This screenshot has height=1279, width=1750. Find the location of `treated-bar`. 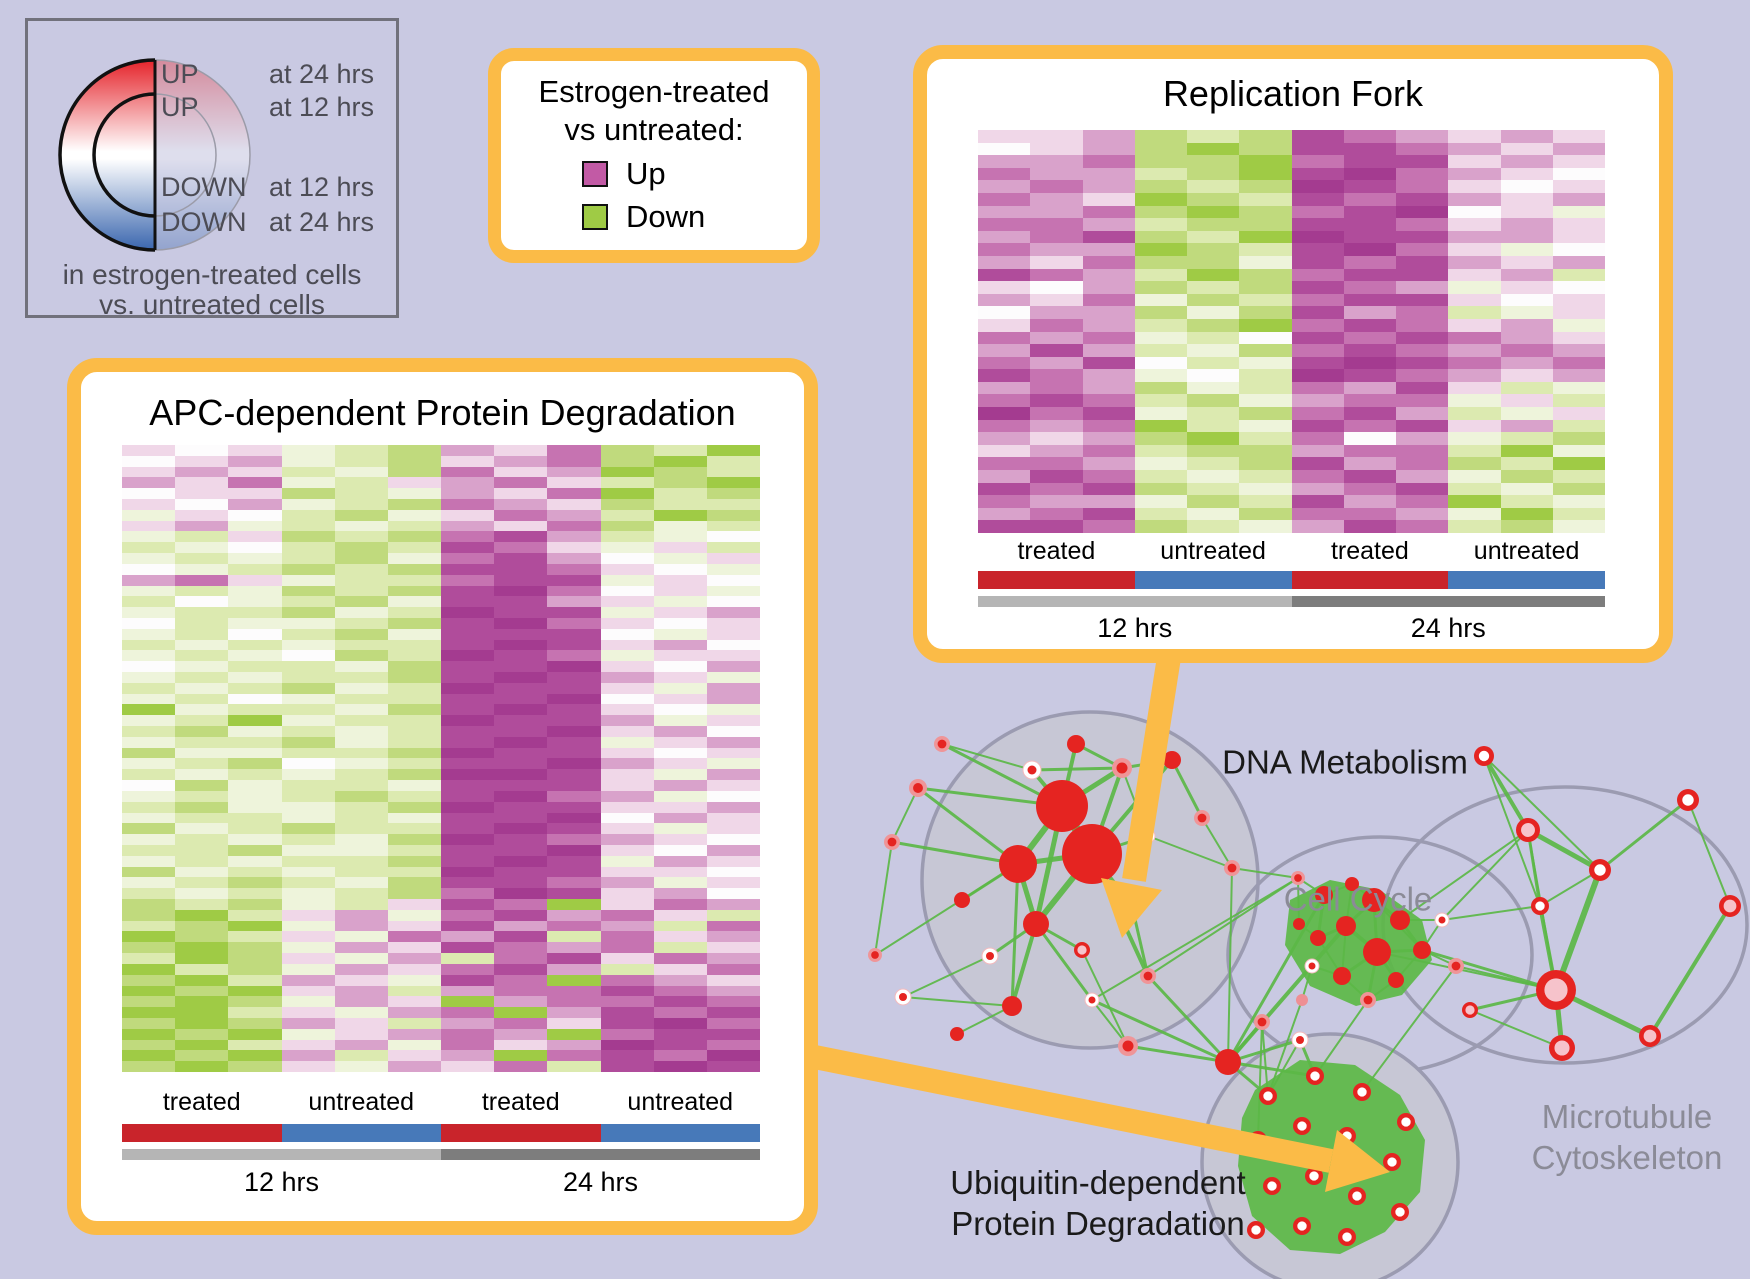

treated-bar is located at coordinates (521, 1133).